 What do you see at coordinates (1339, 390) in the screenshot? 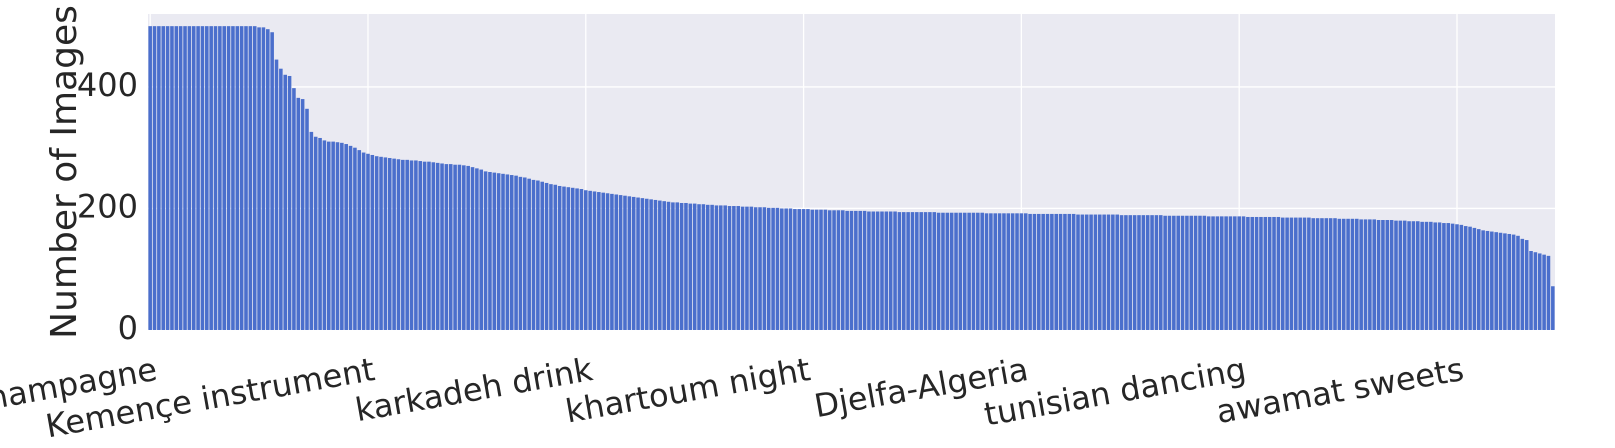
I see `x-tick-label: awamat sweets` at bounding box center [1339, 390].